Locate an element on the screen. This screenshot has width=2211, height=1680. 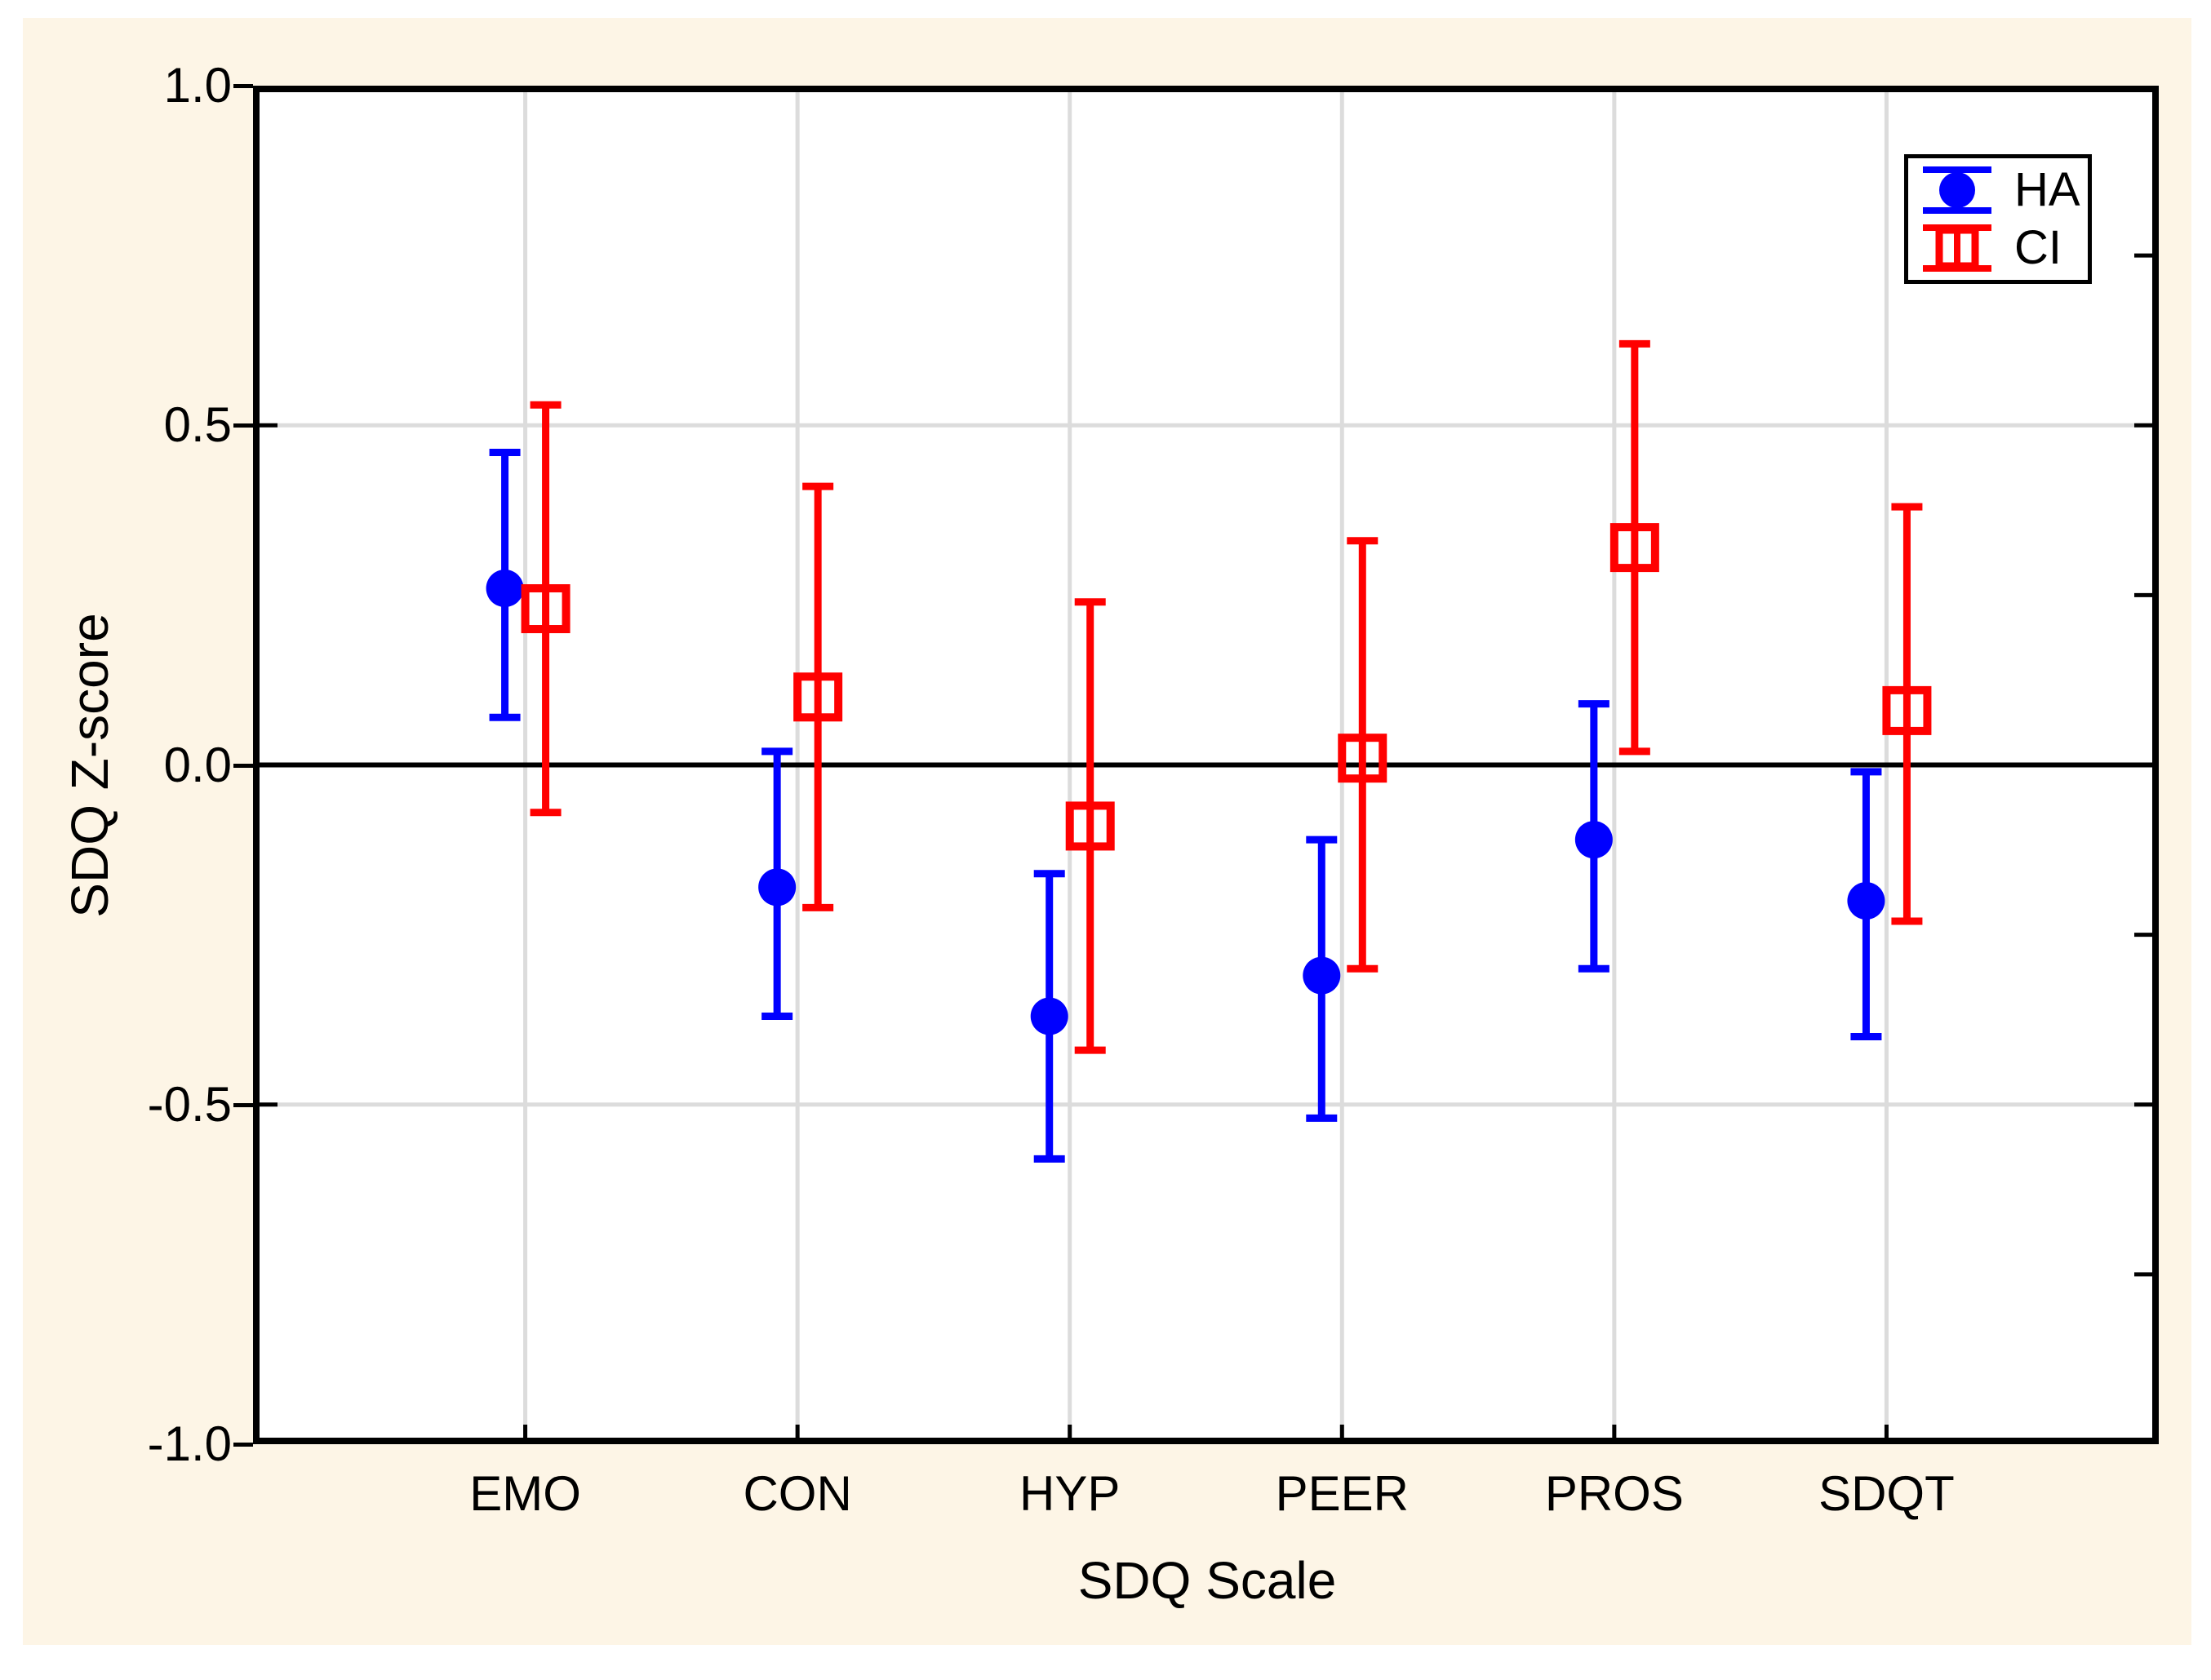
y-tick-label: 0.5 is located at coordinates (198, 425).